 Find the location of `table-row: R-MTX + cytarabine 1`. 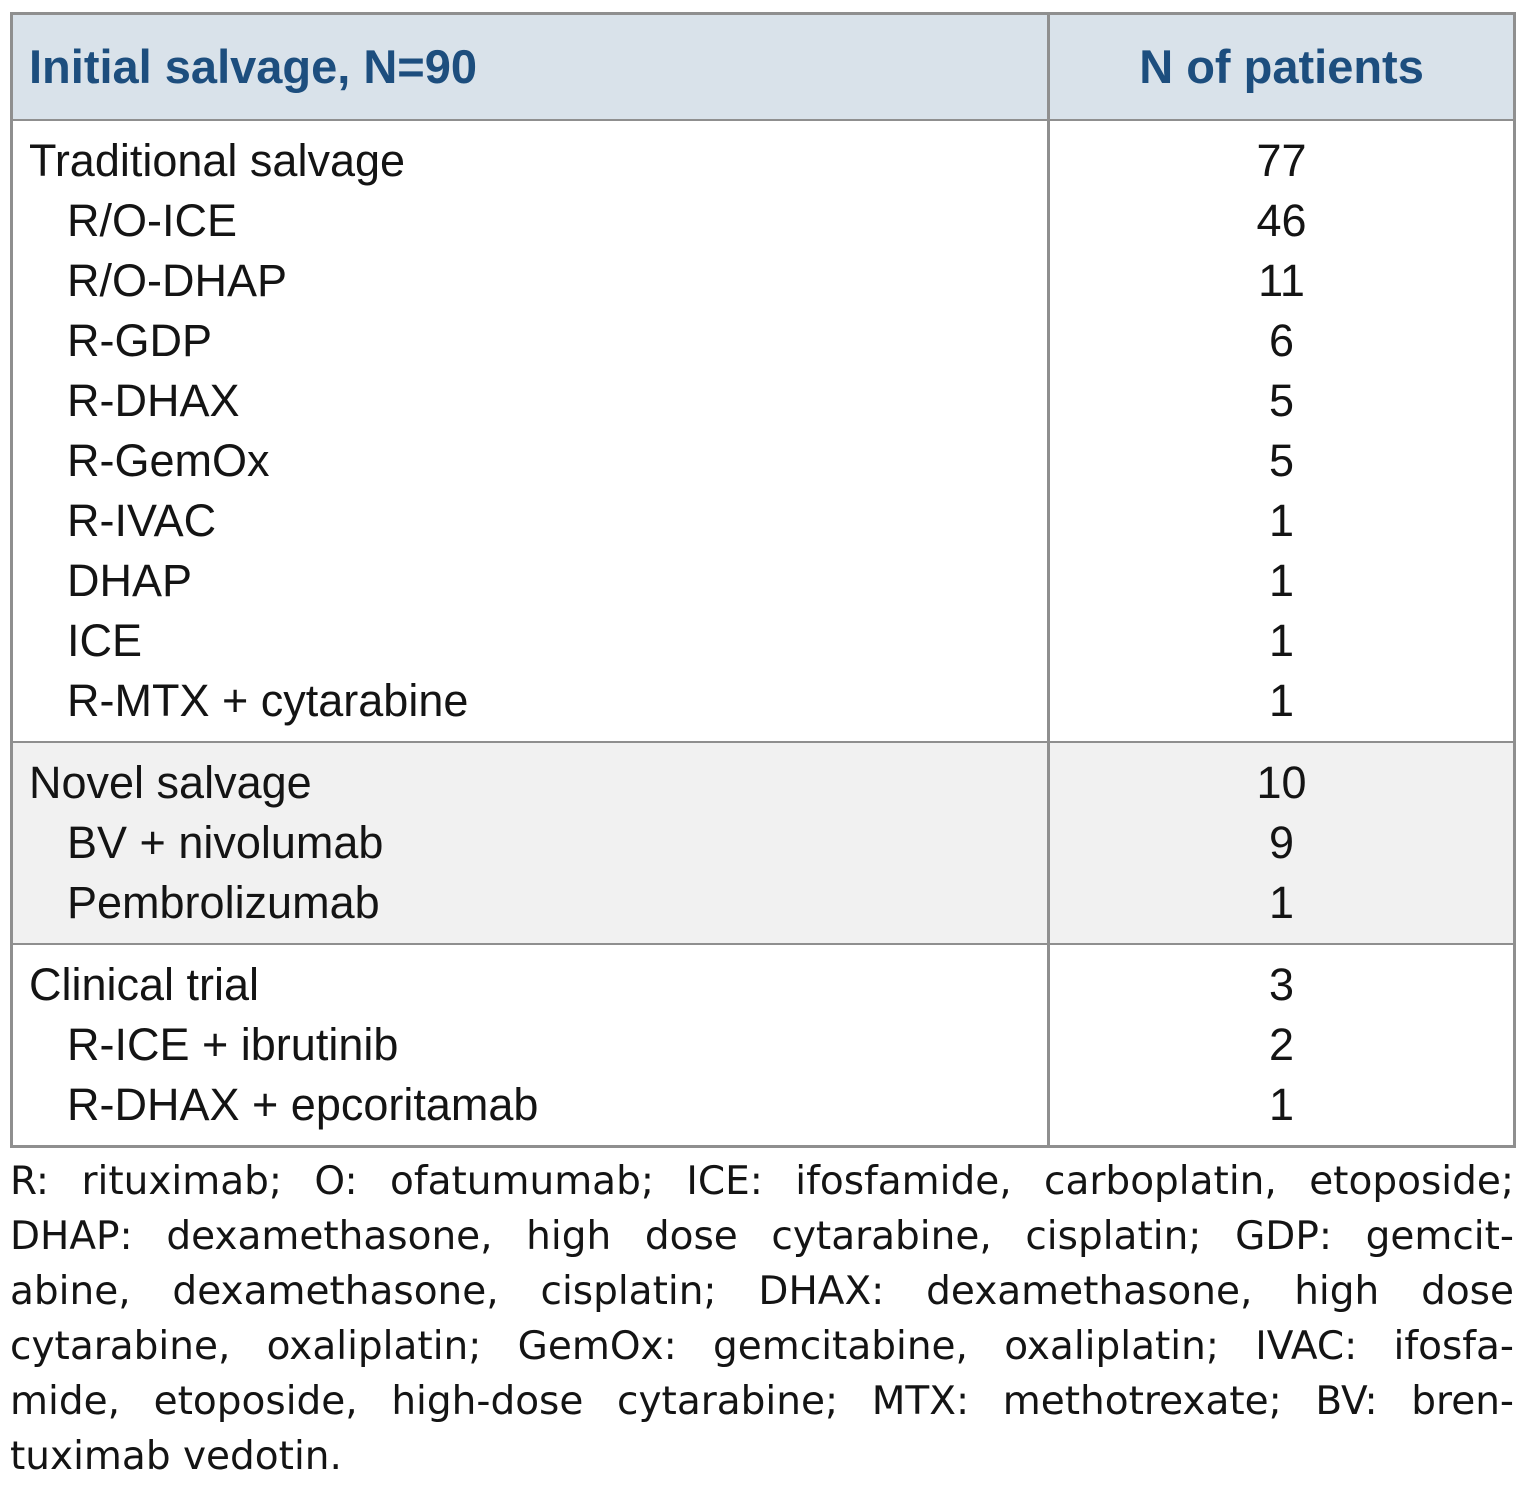

table-row: R-MTX + cytarabine 1 is located at coordinates (763, 706).